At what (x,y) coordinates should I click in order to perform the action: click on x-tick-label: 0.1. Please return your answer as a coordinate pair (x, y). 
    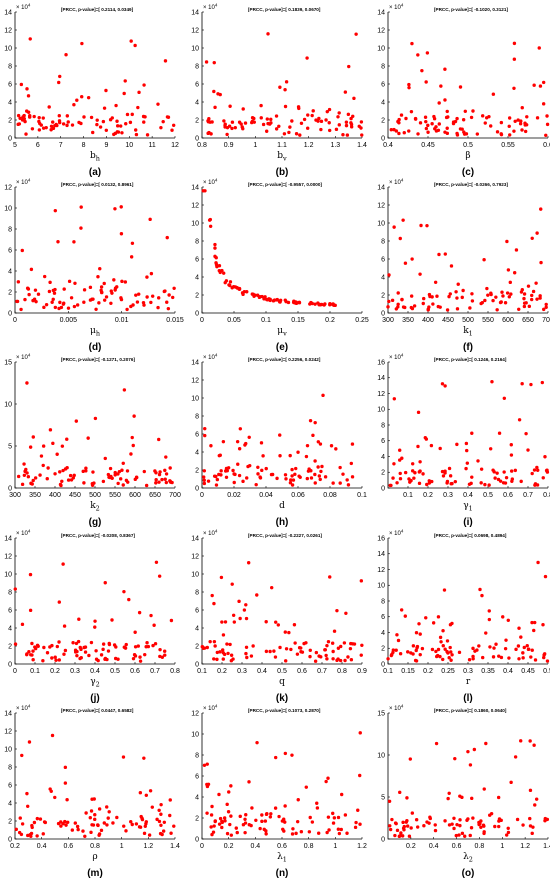
    Looking at the image, I should click on (266, 320).